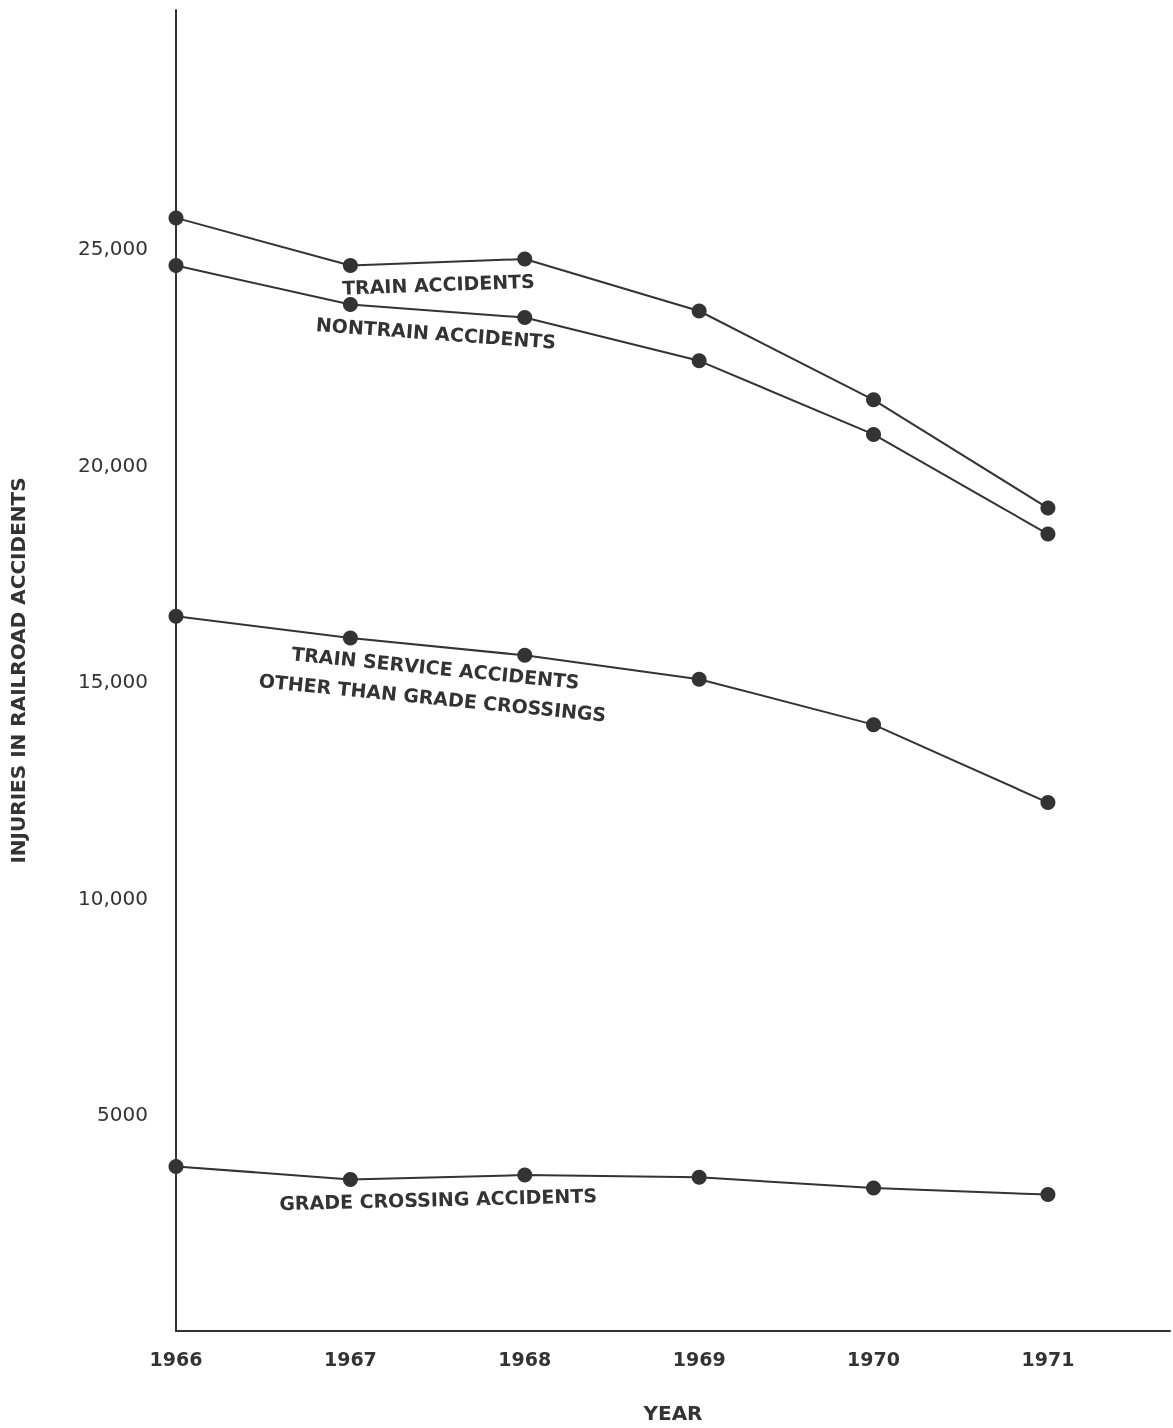  I want to click on y-axis-title: INJURIES IN RAILROAD ACCIDENTS, so click(18, 670).